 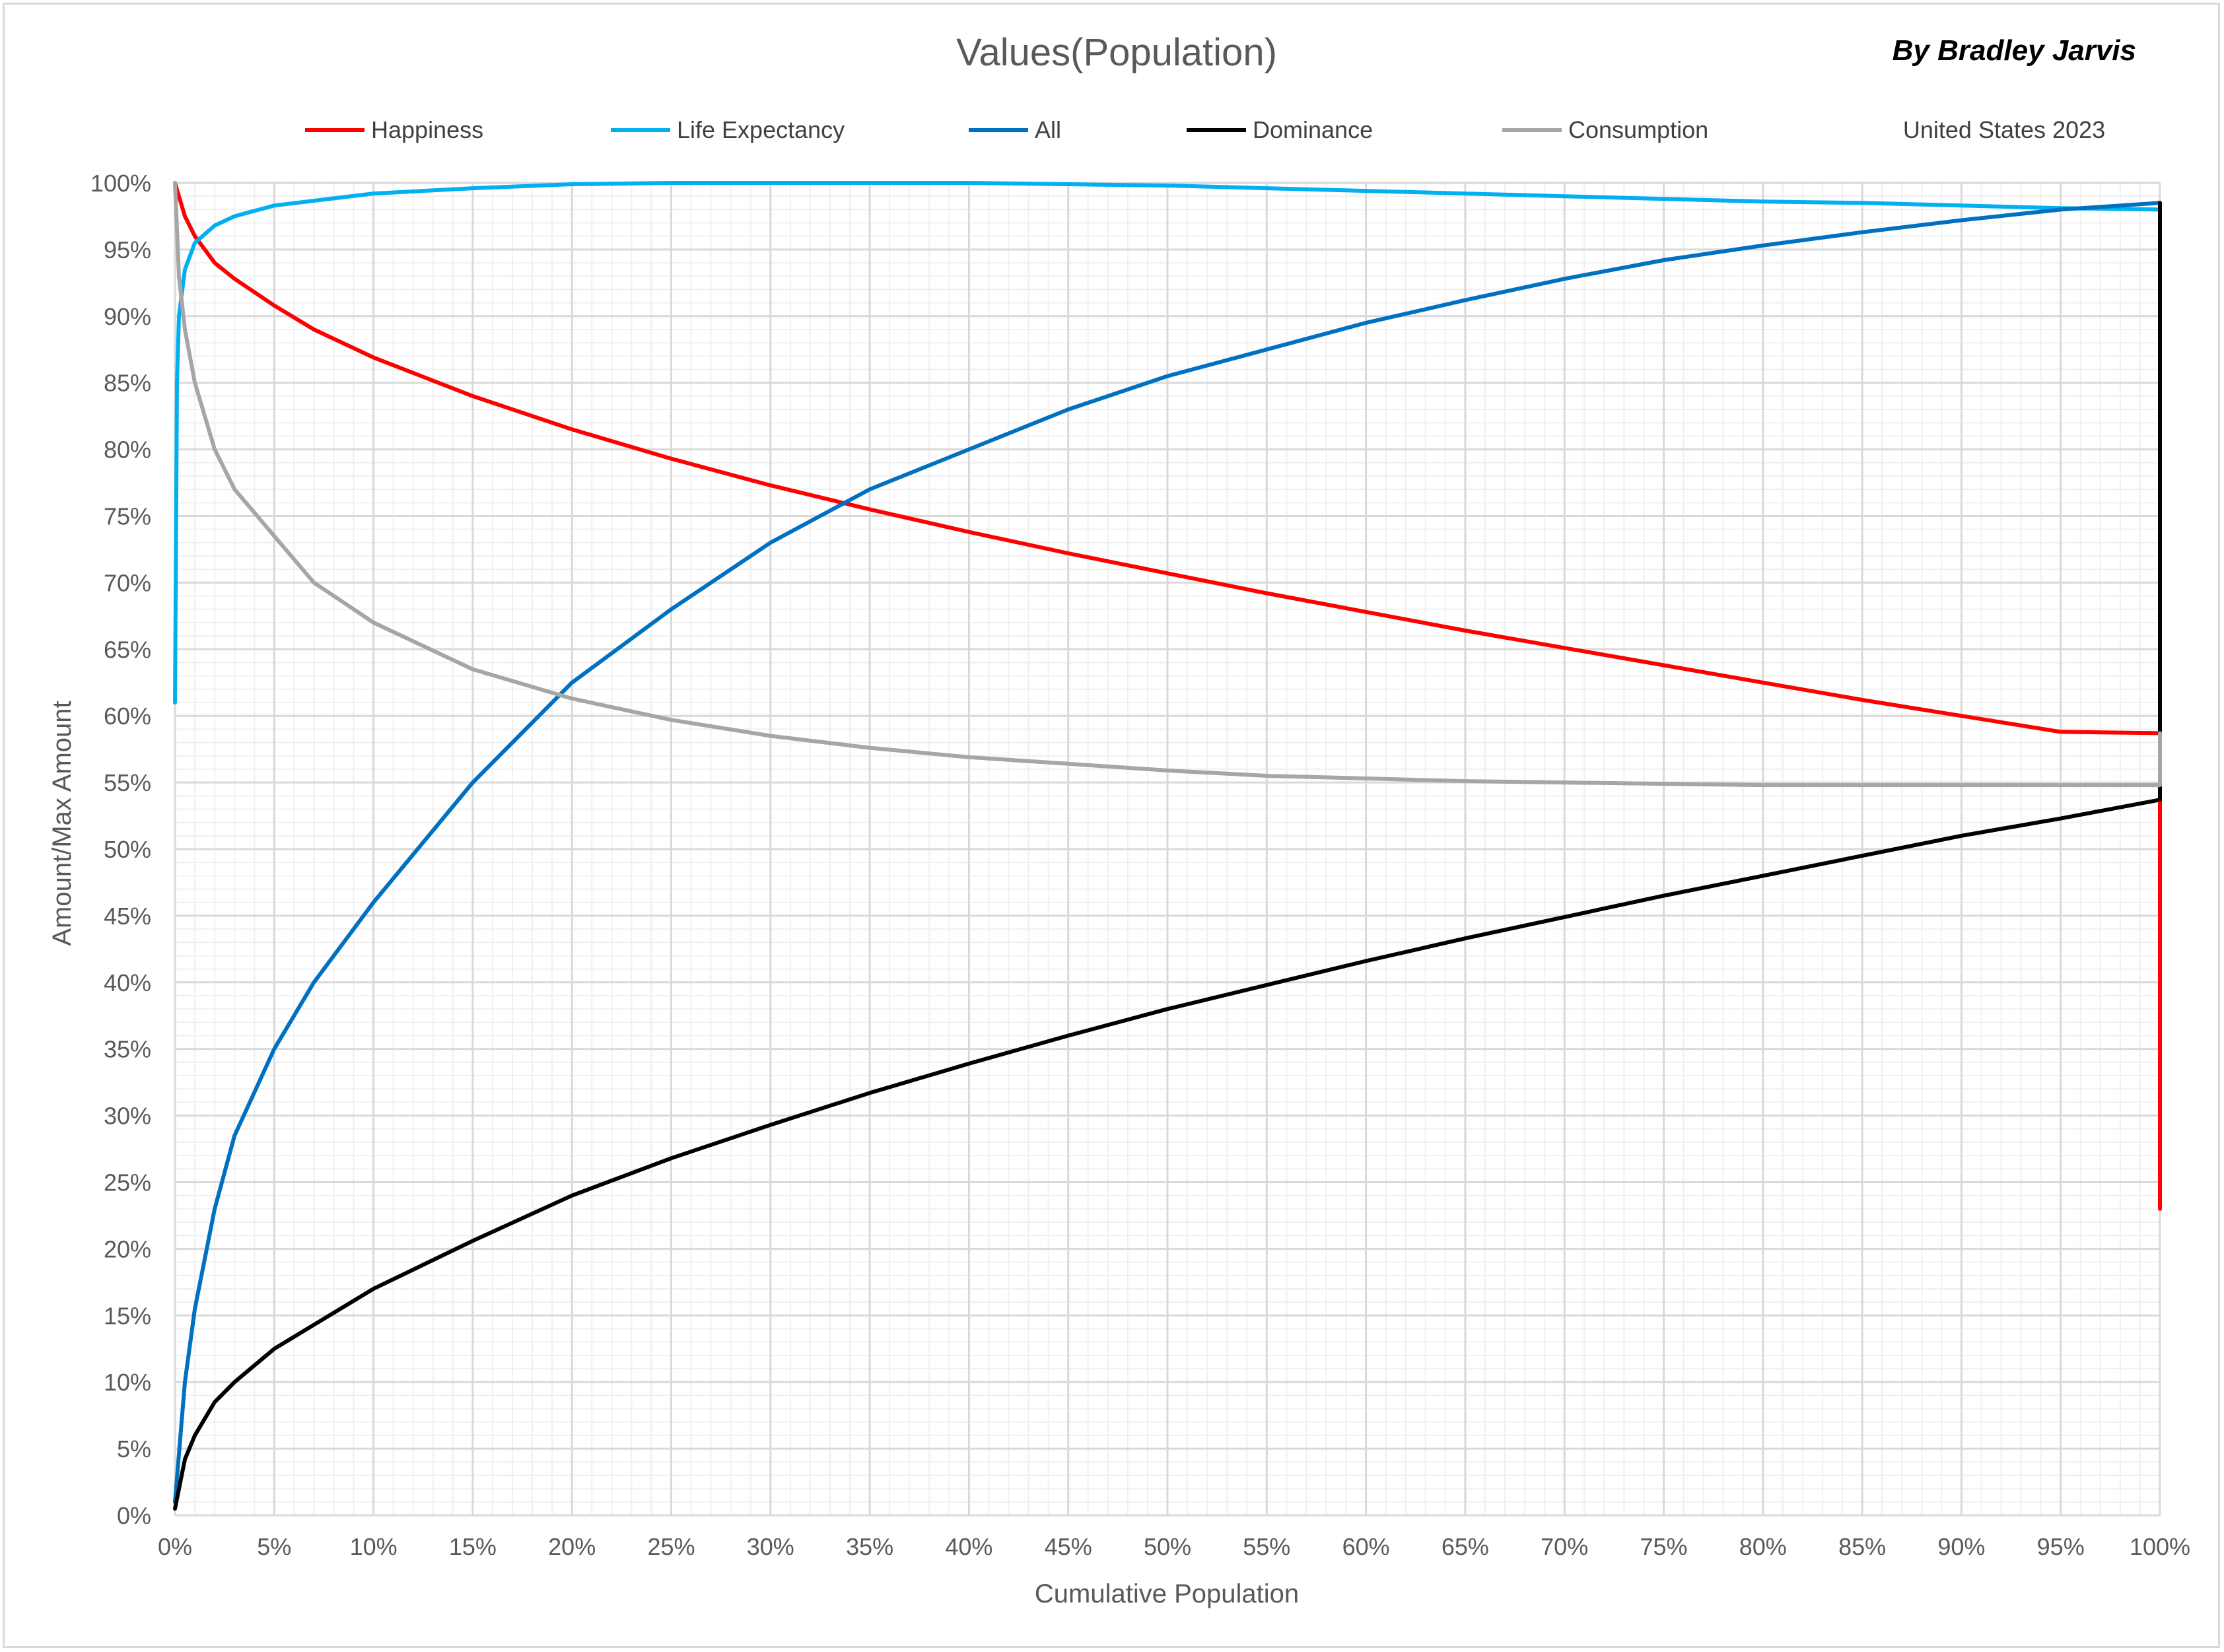 What do you see at coordinates (127, 1049) in the screenshot?
I see `y-tick-label: 35%` at bounding box center [127, 1049].